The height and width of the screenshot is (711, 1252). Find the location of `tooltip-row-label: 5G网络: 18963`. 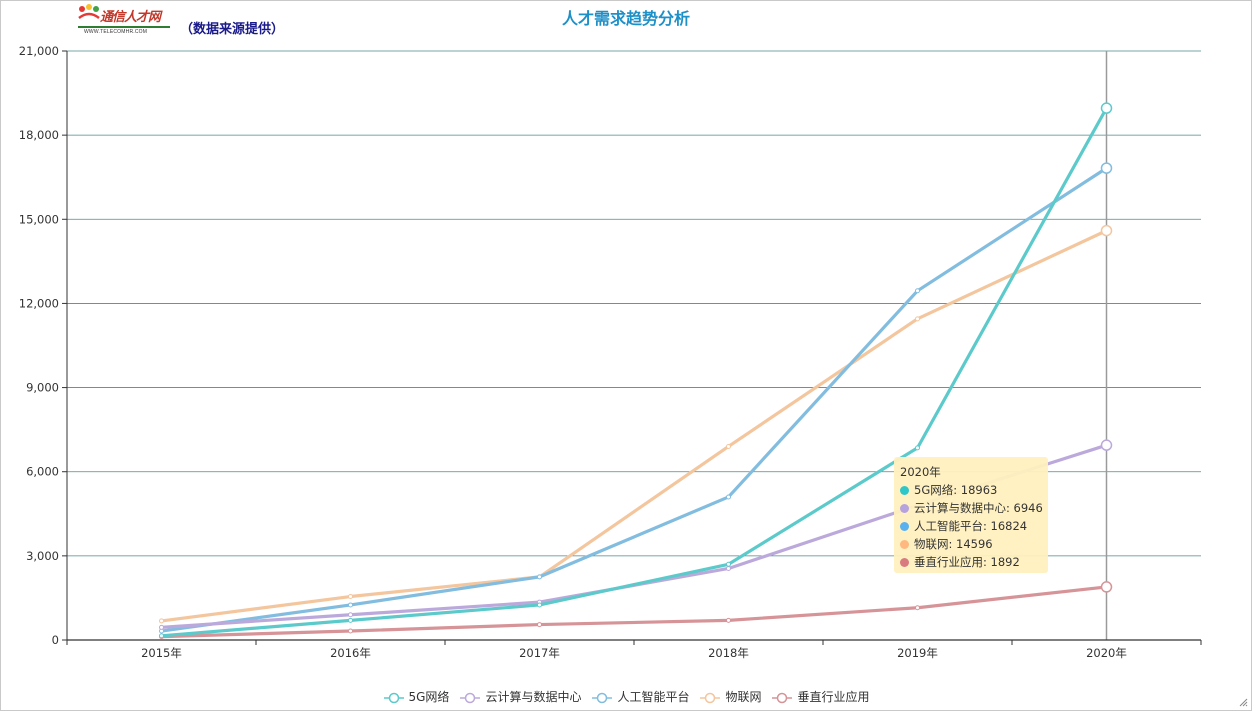

tooltip-row-label: 5G网络: 18963 is located at coordinates (956, 490).